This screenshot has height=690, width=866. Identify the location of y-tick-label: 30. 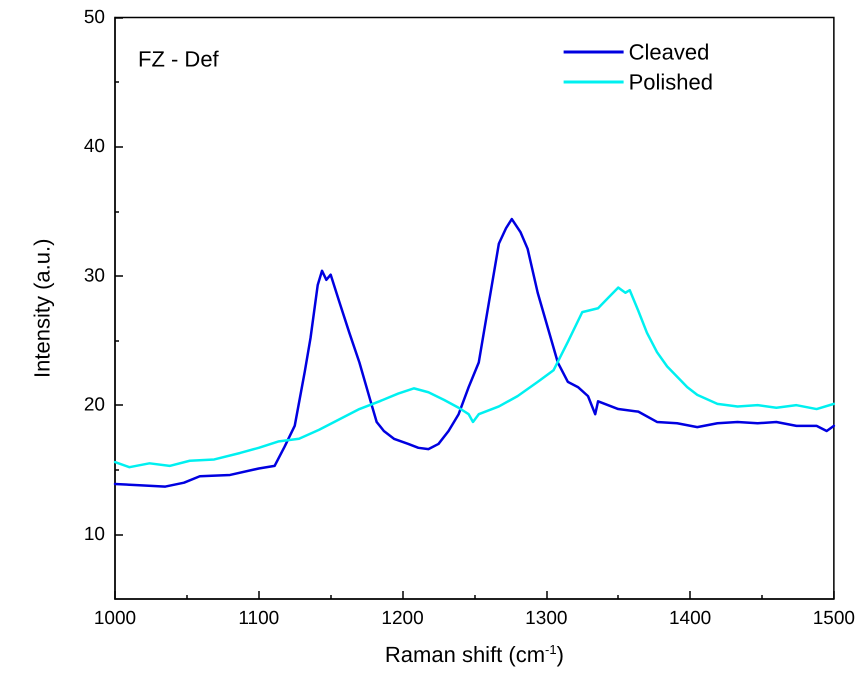
(94, 275).